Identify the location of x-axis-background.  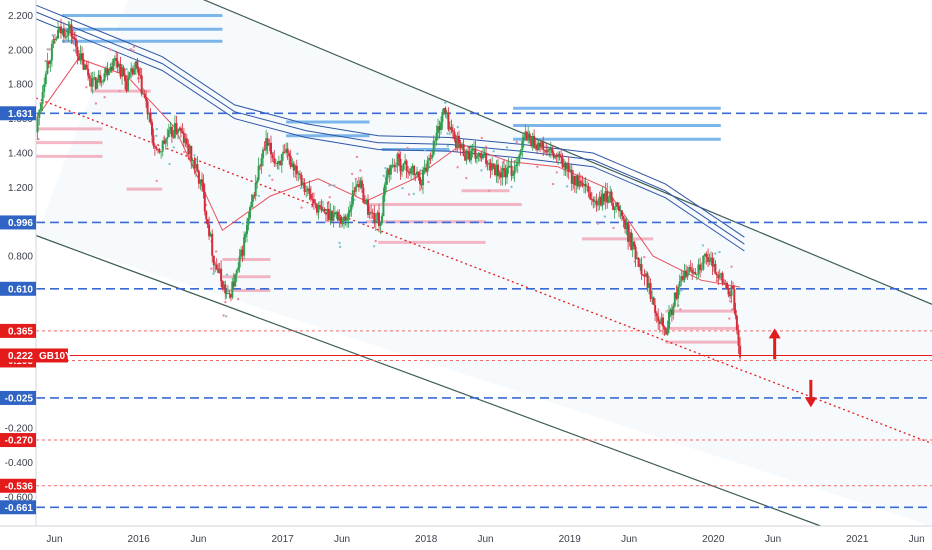
(466, 538).